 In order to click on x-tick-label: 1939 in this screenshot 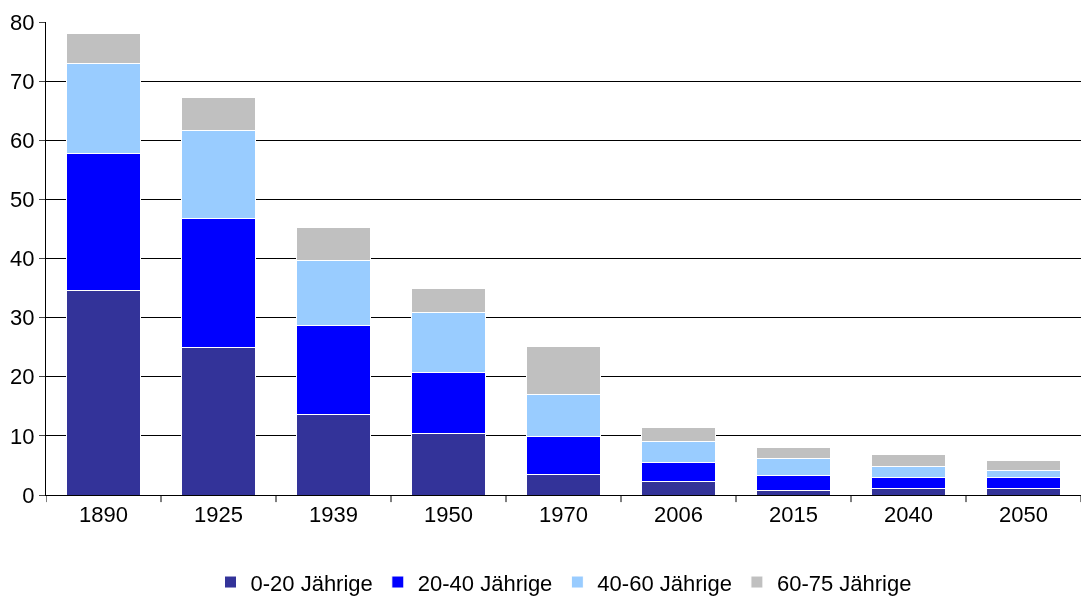, I will do `click(333, 515)`.